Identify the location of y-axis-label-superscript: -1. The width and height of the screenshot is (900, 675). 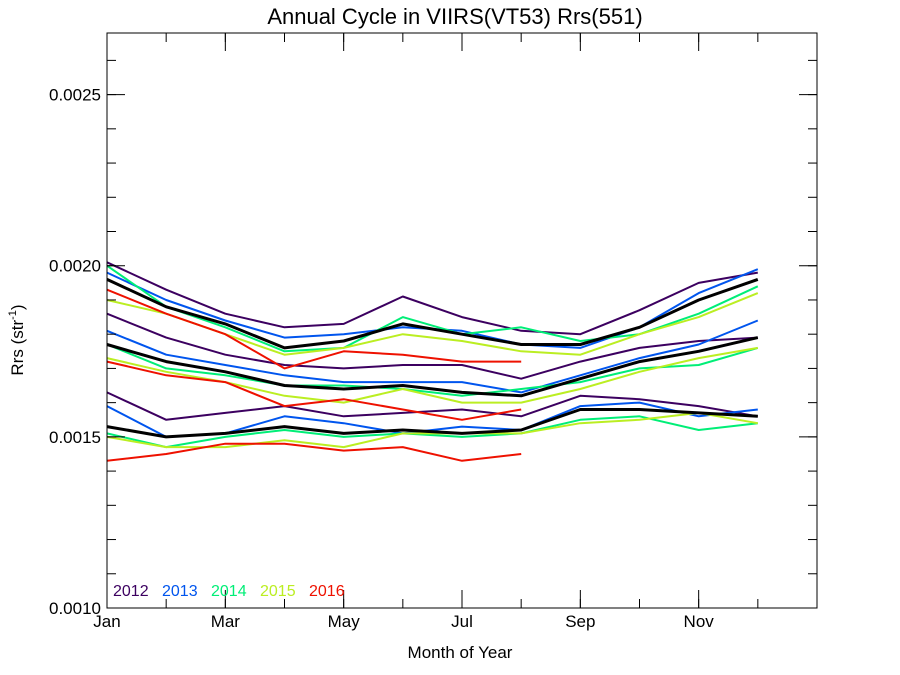
(13, 315).